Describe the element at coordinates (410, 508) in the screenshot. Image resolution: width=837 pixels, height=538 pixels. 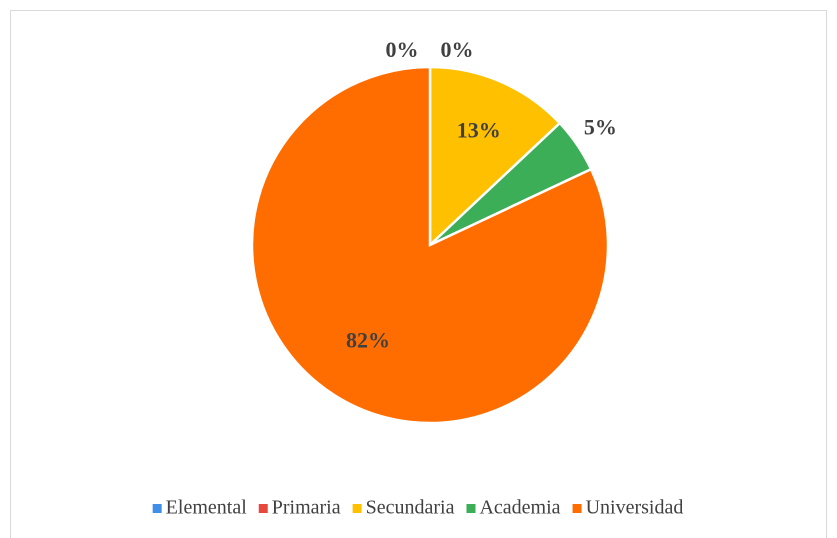
I see `legend-label: Secundaria` at that location.